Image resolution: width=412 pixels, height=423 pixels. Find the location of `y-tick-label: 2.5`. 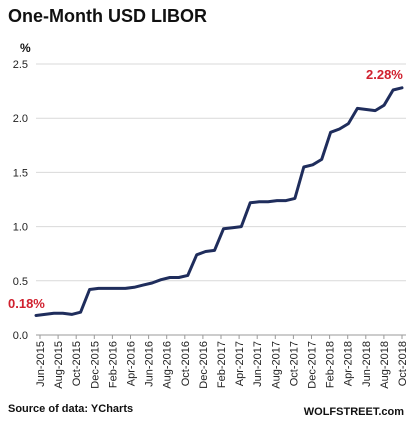

y-tick-label: 2.5 is located at coordinates (20, 65).